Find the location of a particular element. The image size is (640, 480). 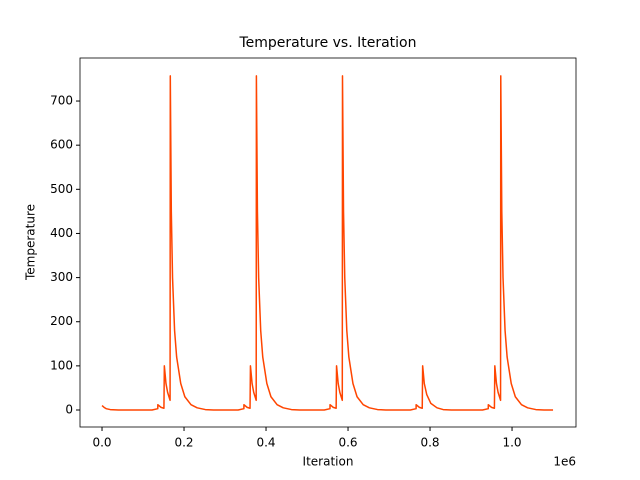

y-tick-label: 400 is located at coordinates (61, 233).